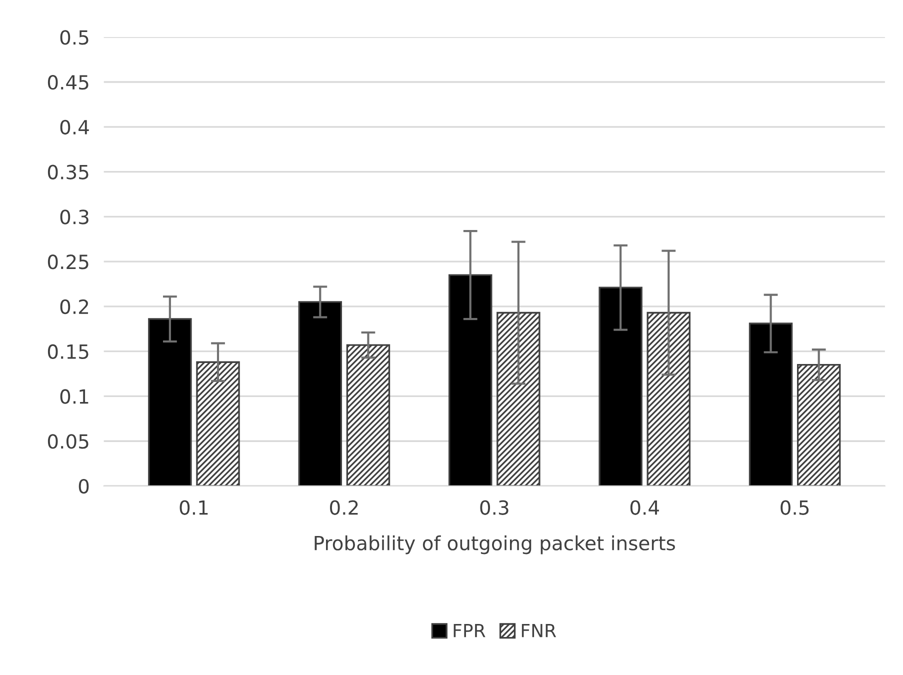 The image size is (903, 675). I want to click on y-tick-label: 0.3, so click(74, 217).